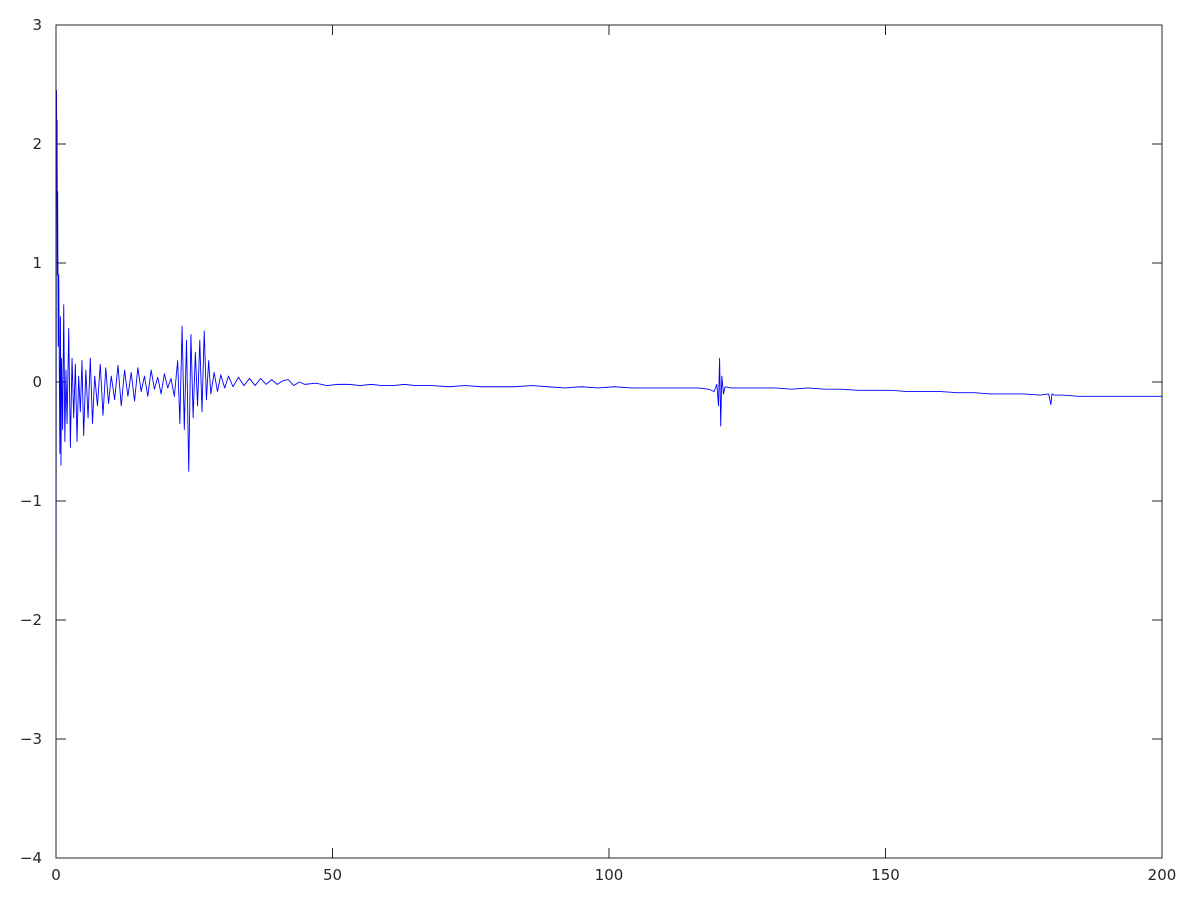 The image size is (1200, 900). I want to click on x-tick-label: 150, so click(885, 875).